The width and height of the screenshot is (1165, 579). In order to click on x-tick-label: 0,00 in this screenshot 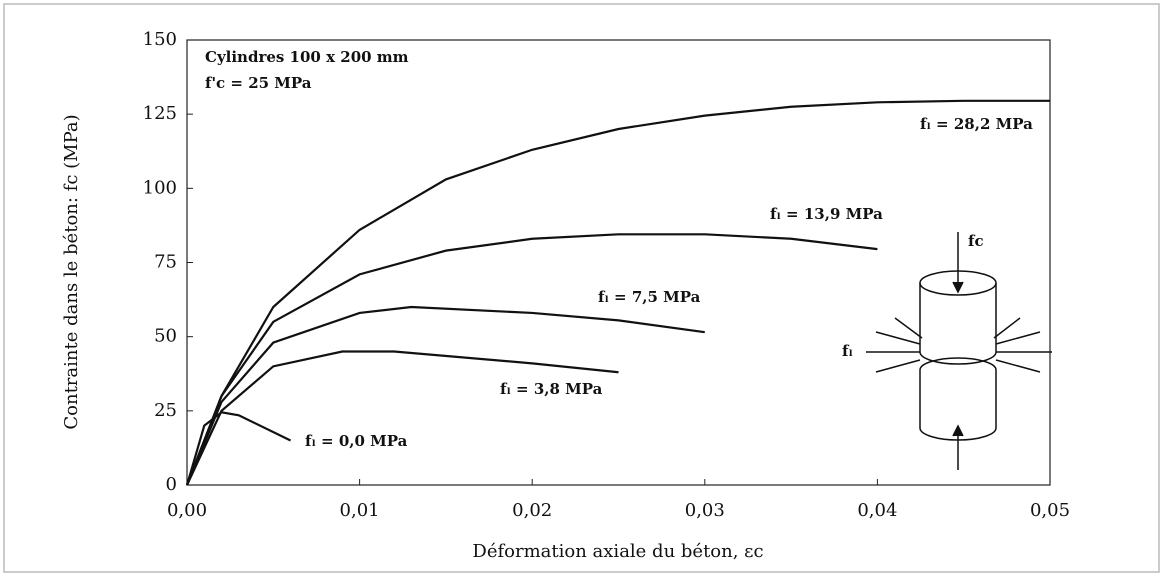, I will do `click(187, 510)`.